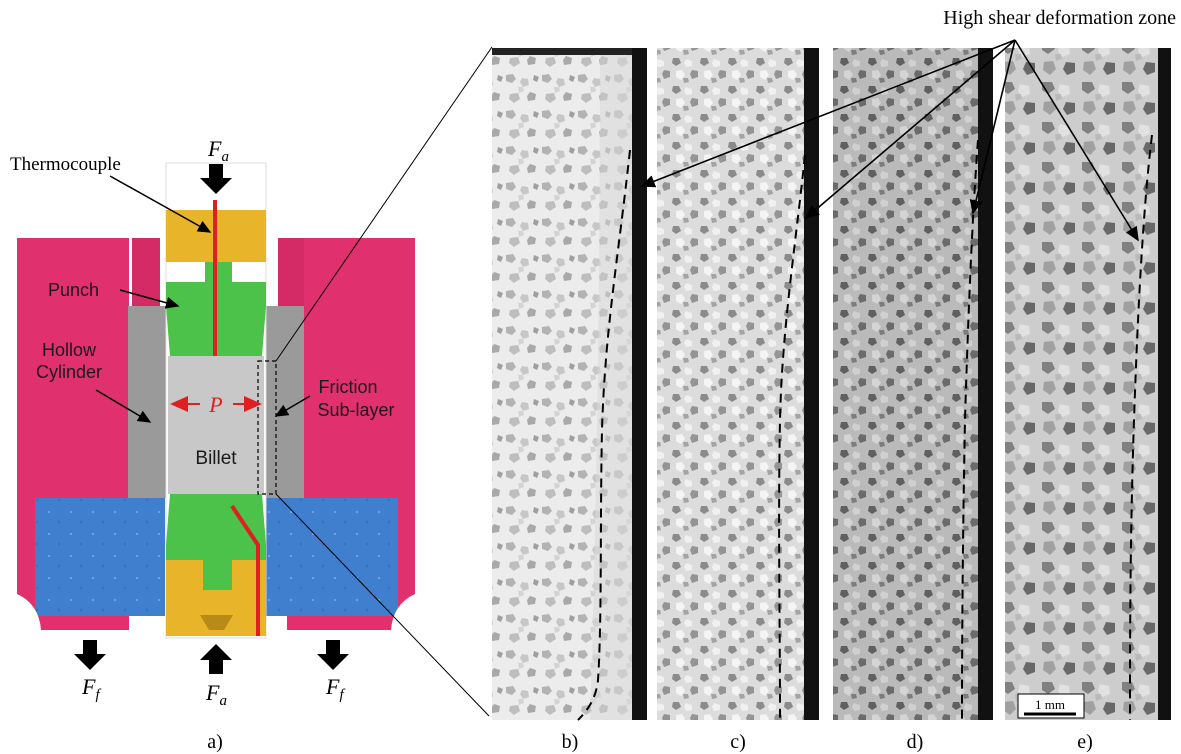 The width and height of the screenshot is (1181, 754). I want to click on panel-label-e: e), so click(1085, 742).